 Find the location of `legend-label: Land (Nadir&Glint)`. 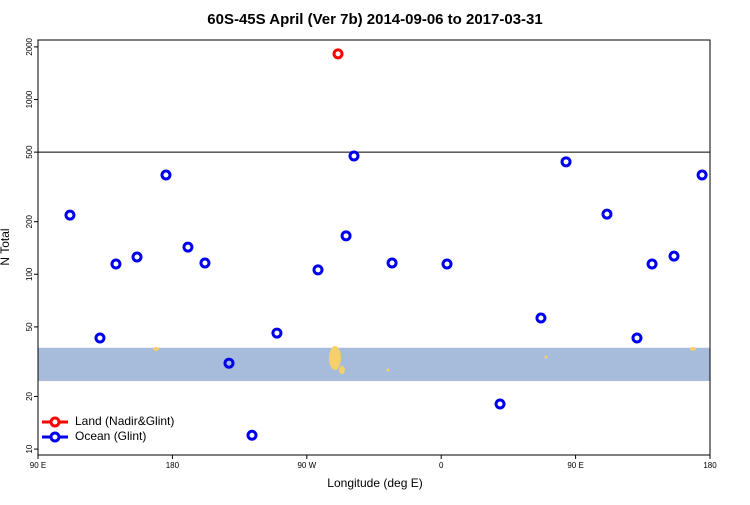

legend-label: Land (Nadir&Glint) is located at coordinates (124, 421).